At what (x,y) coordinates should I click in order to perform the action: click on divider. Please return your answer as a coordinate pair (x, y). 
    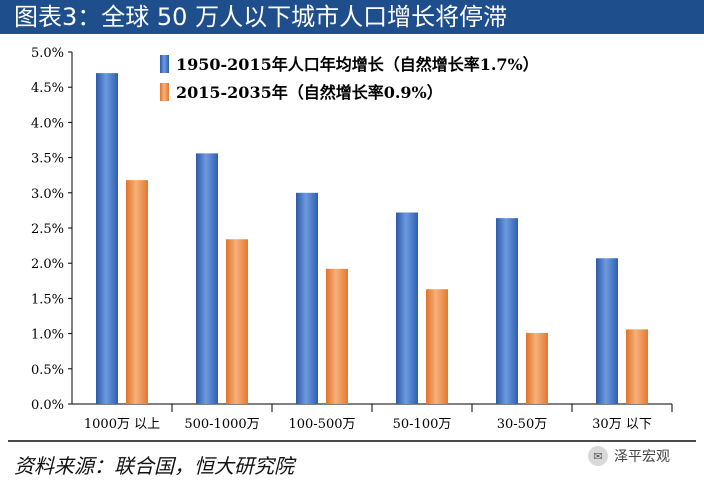
    Looking at the image, I should click on (352, 441).